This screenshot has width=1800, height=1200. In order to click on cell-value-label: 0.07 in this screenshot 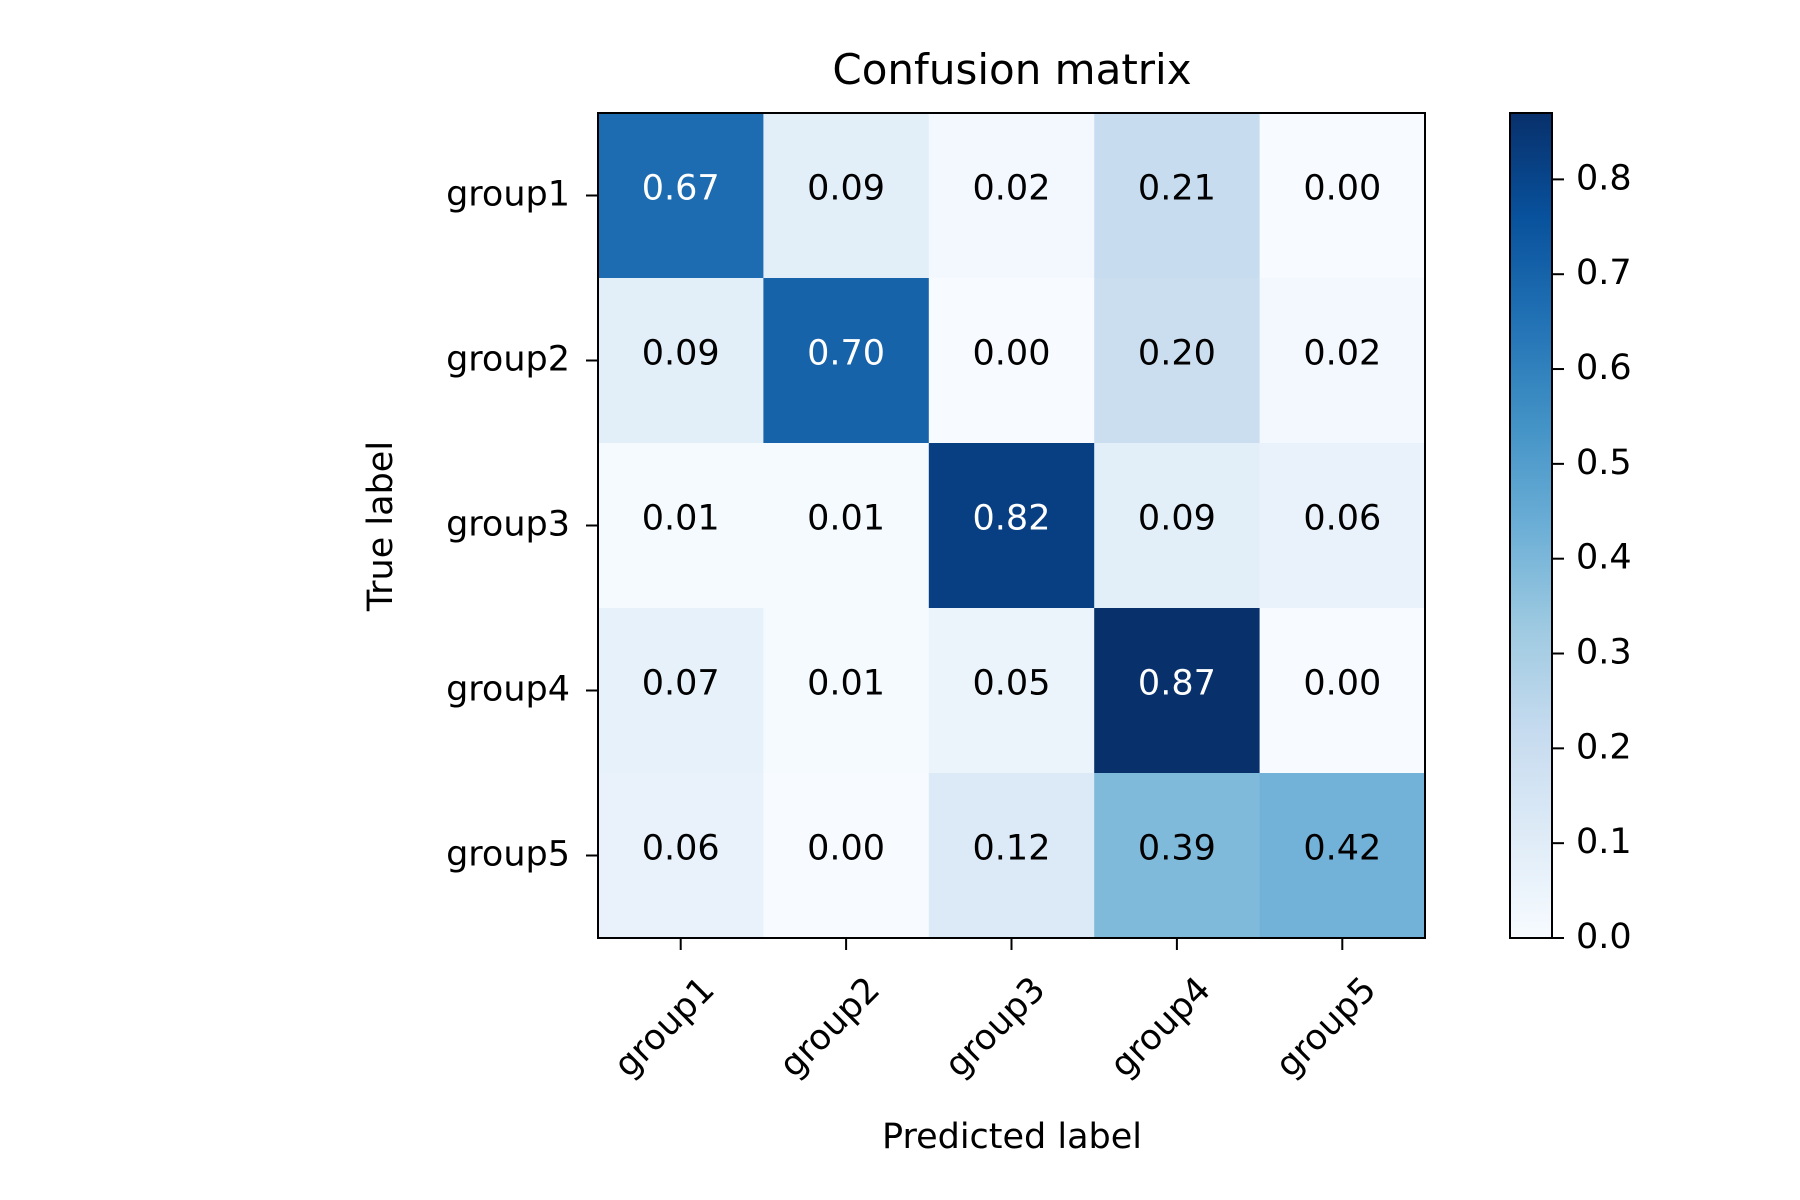, I will do `click(681, 684)`.